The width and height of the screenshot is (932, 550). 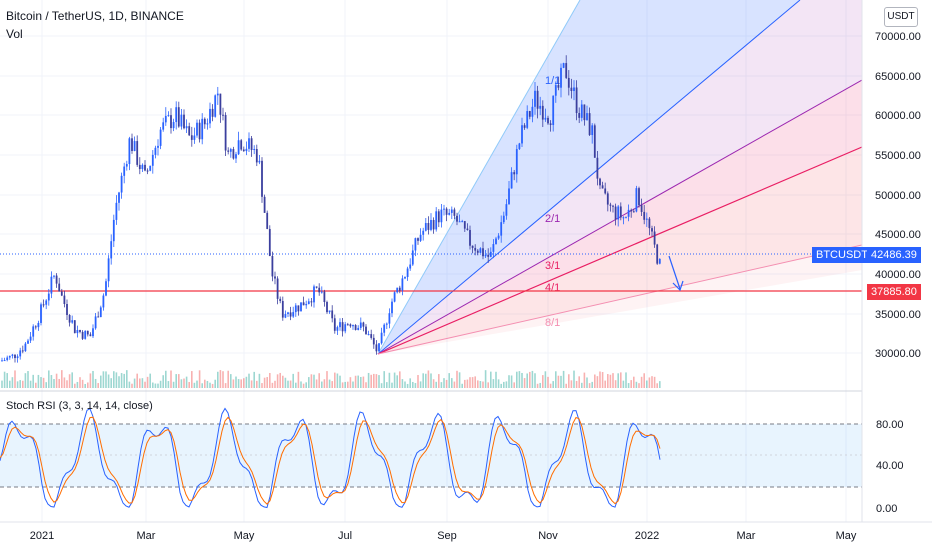 I want to click on time-label: Nov, so click(x=548, y=536).